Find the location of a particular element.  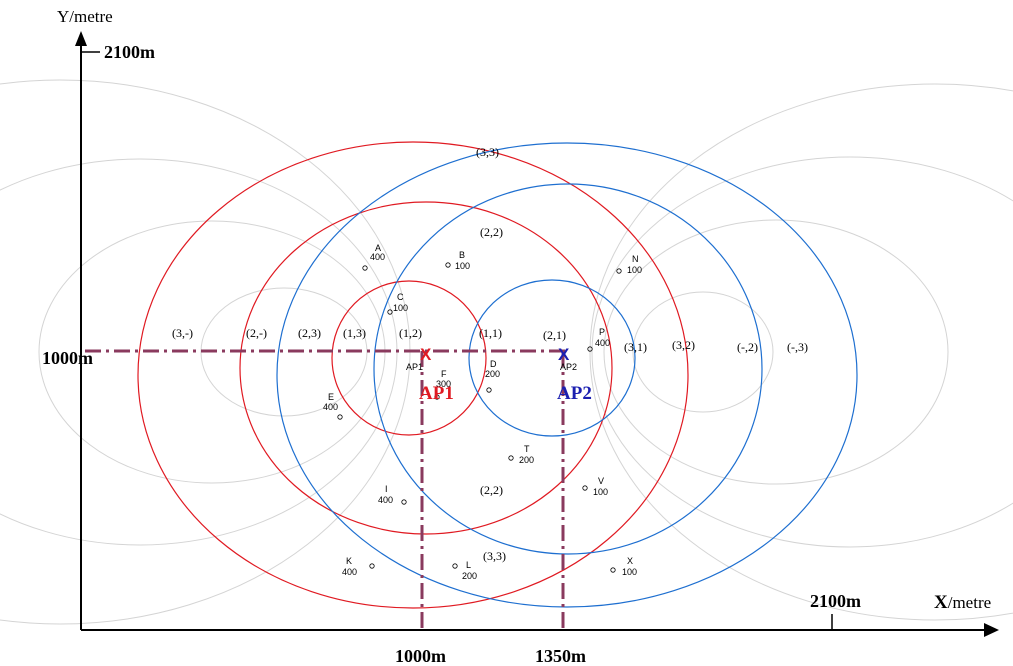

ap2-marker: X is located at coordinates (564, 354).